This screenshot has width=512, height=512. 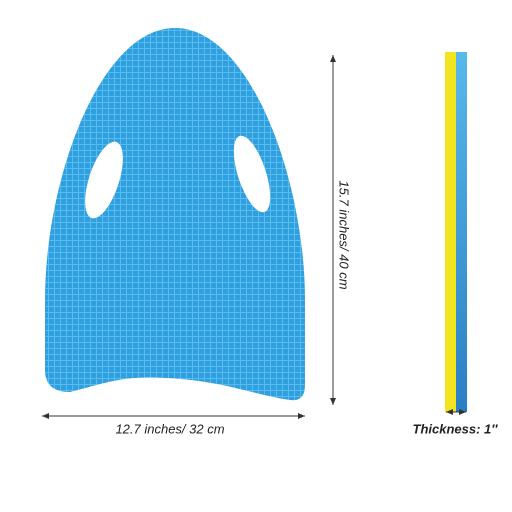 What do you see at coordinates (169, 428) in the screenshot?
I see `width-label: 12.7 inches/ 32 cm` at bounding box center [169, 428].